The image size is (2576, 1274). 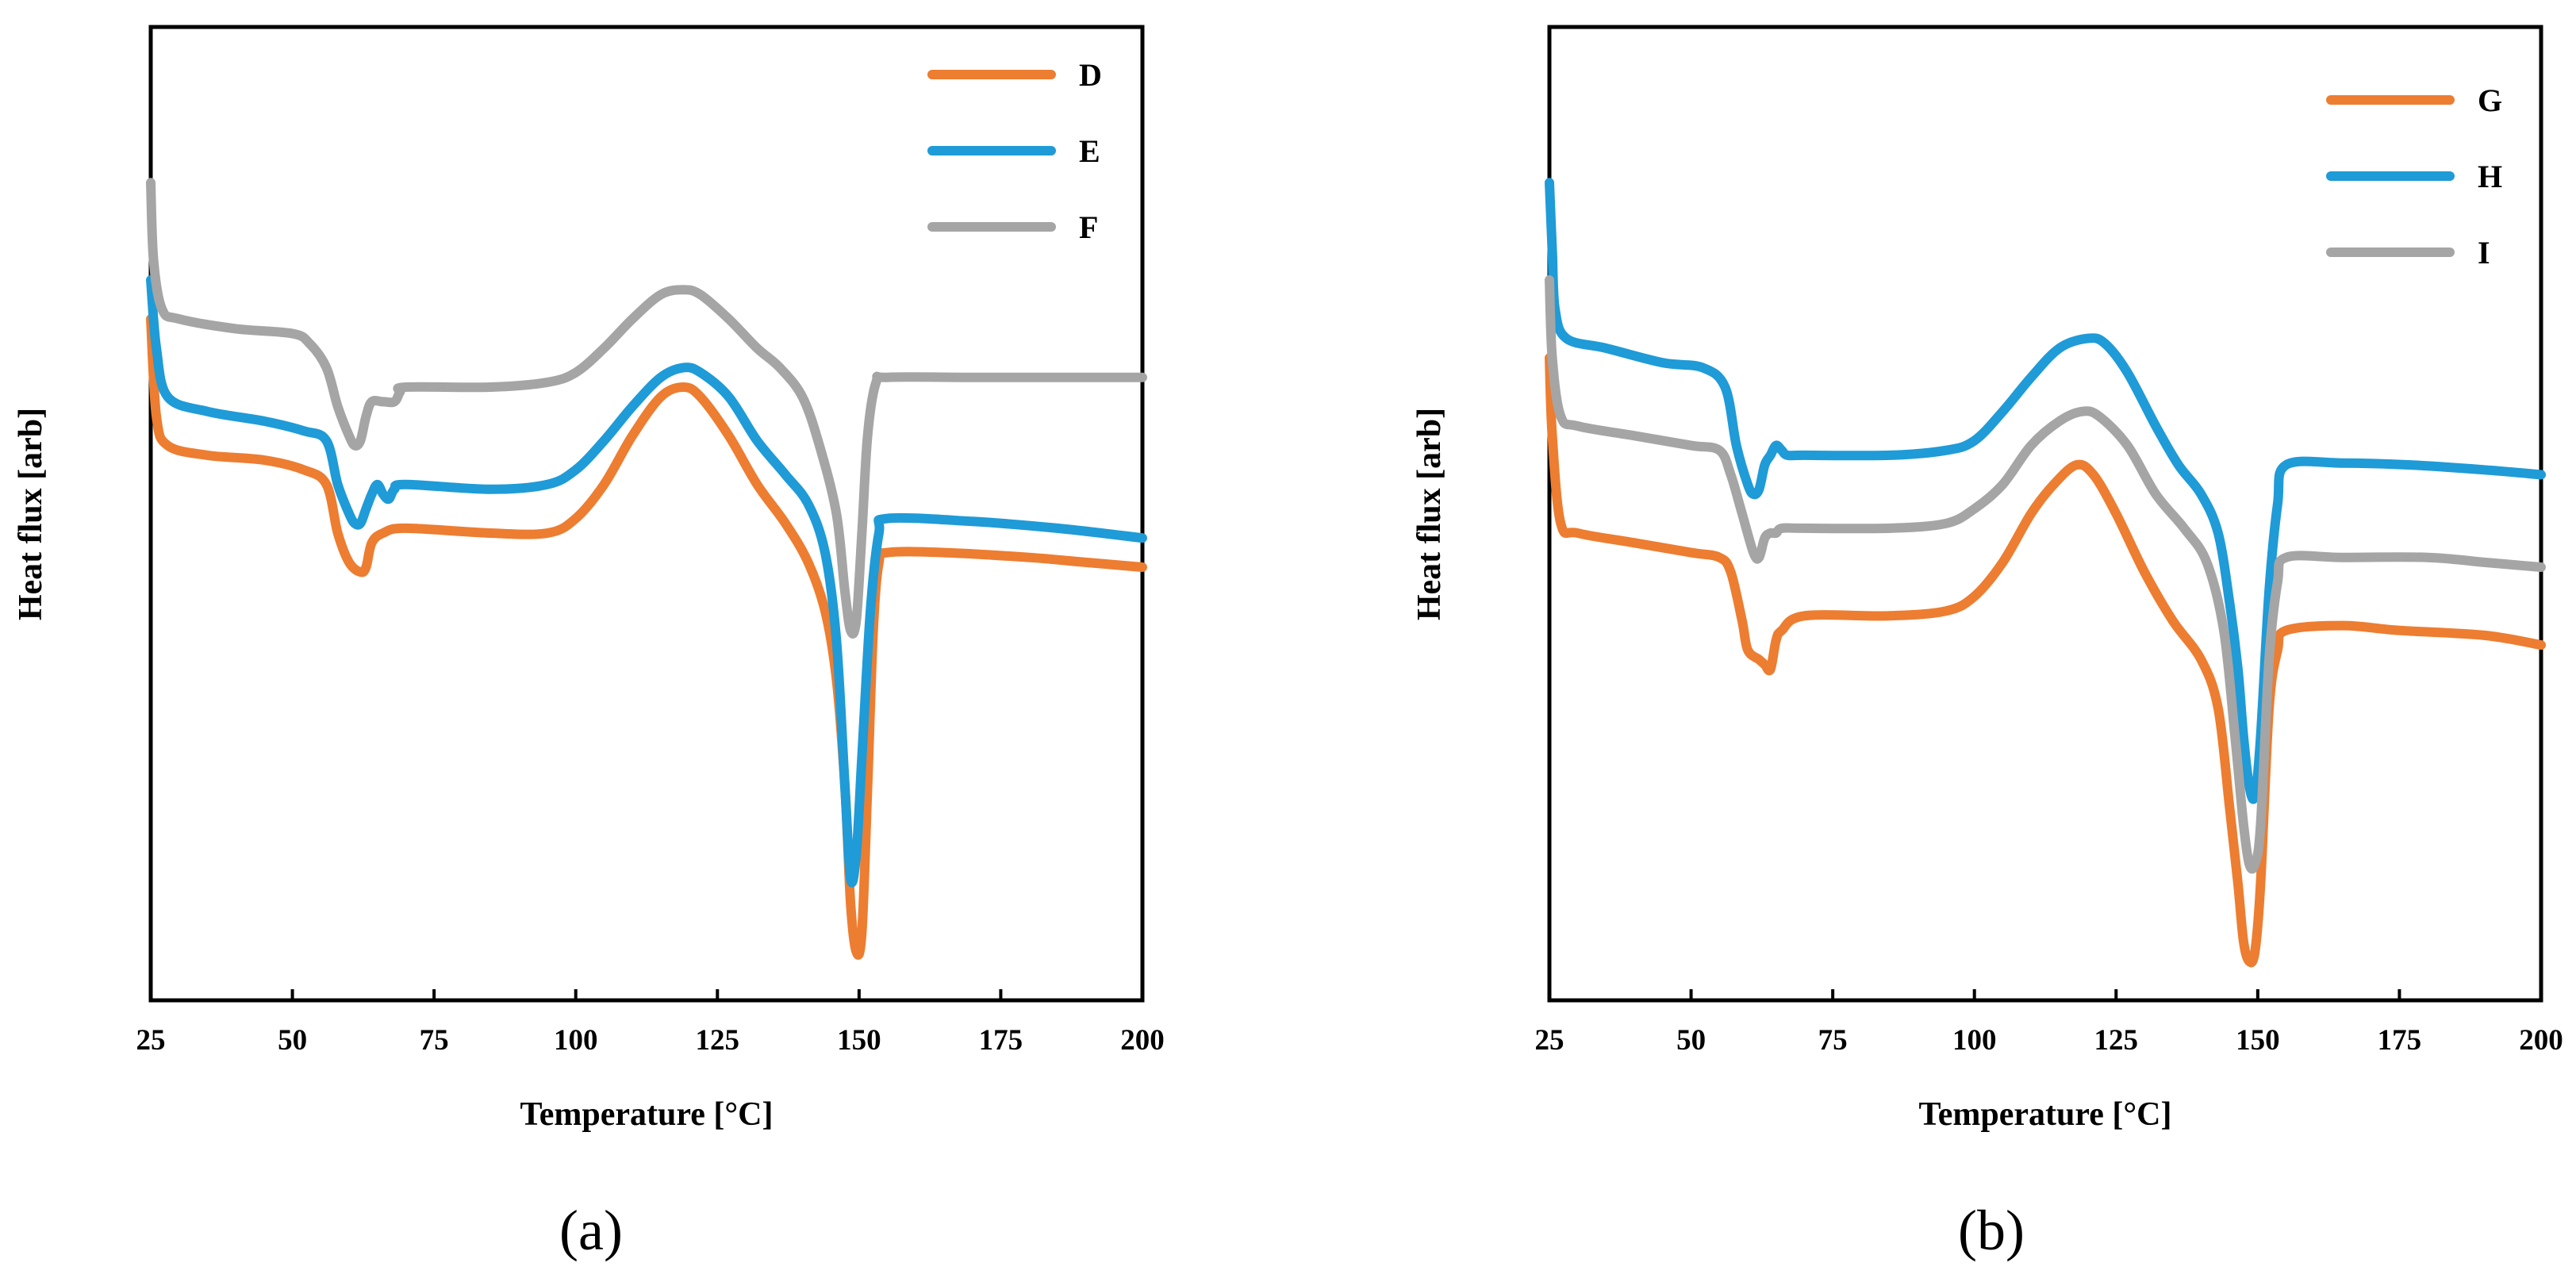 I want to click on legend-label-f: F, so click(x=1088, y=227).